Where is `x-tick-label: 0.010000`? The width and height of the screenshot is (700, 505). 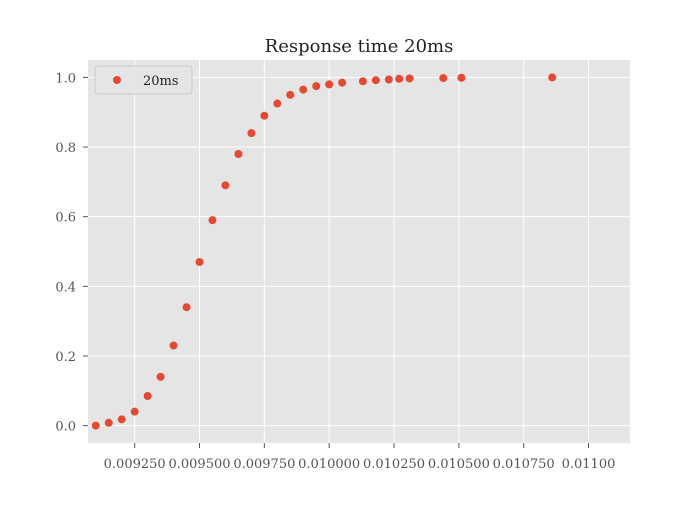
x-tick-label: 0.010000 is located at coordinates (329, 464).